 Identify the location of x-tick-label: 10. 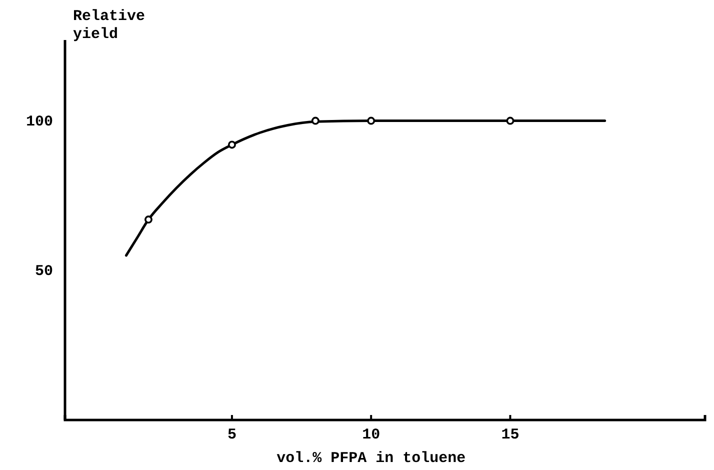
(371, 435).